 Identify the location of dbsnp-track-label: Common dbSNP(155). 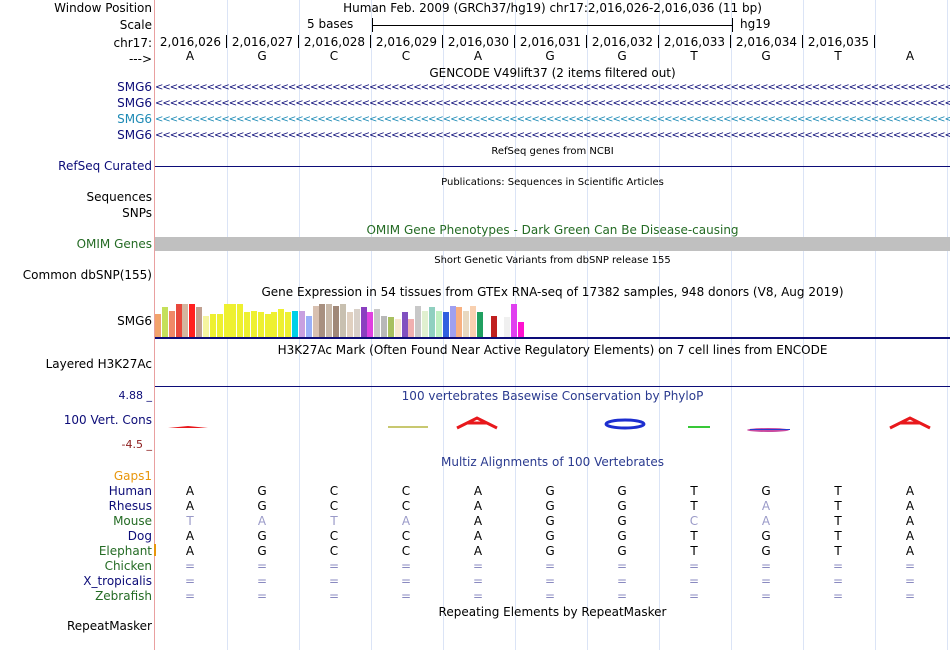
(87, 275).